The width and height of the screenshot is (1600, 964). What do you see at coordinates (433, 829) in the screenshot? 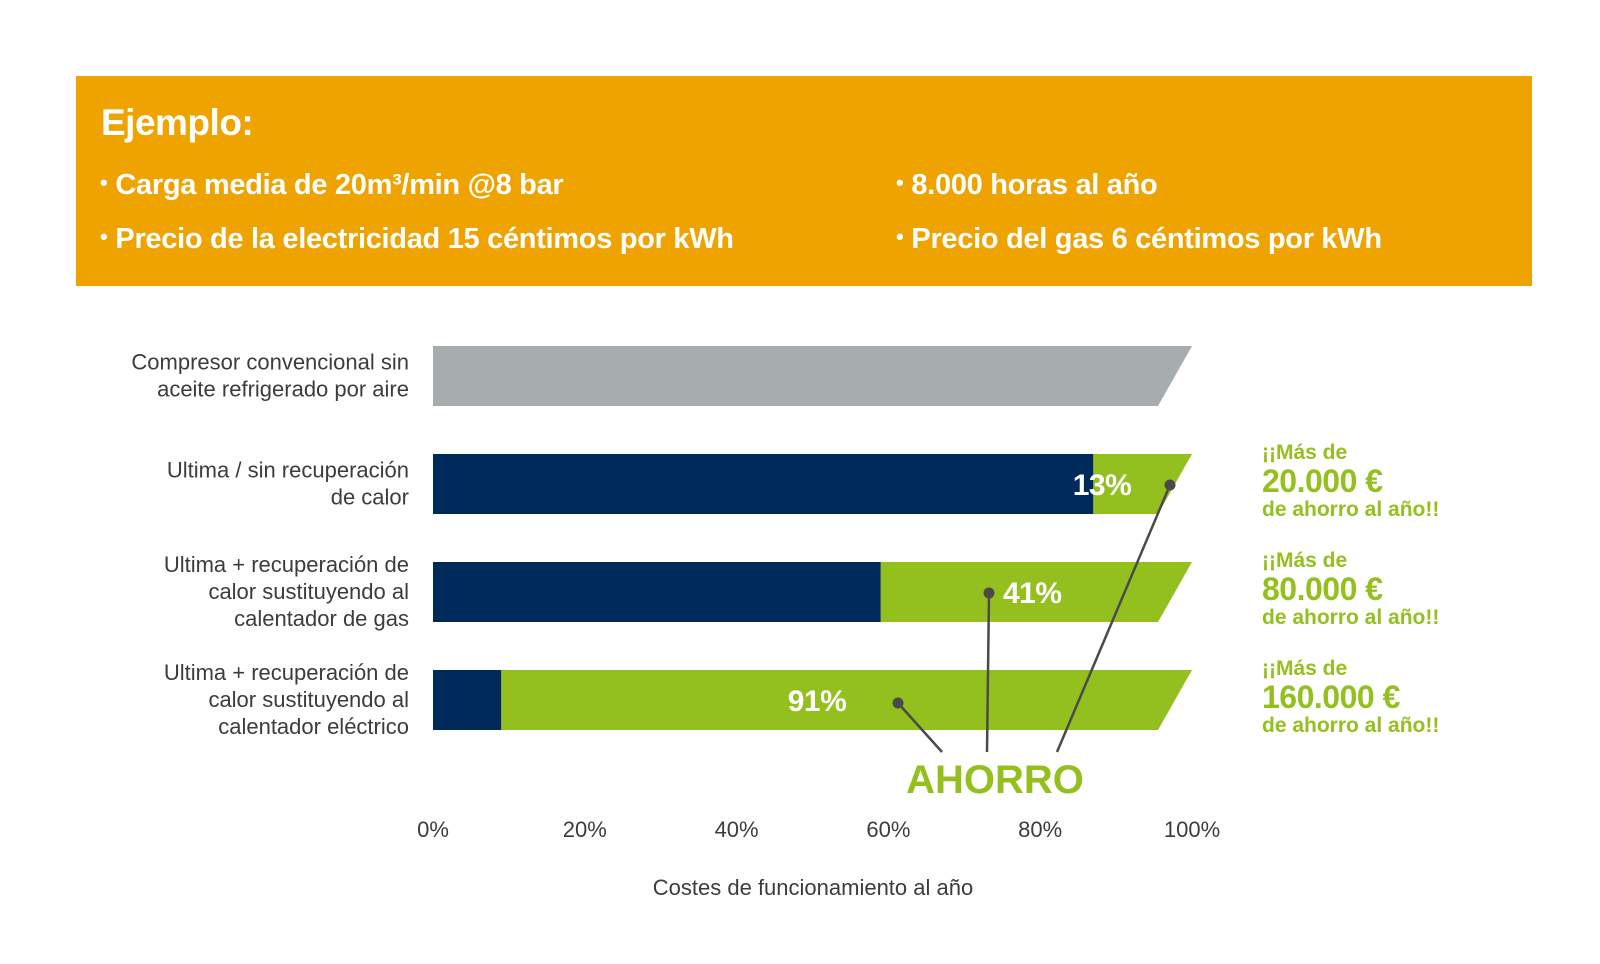
I see `x-tick-label: 0%` at bounding box center [433, 829].